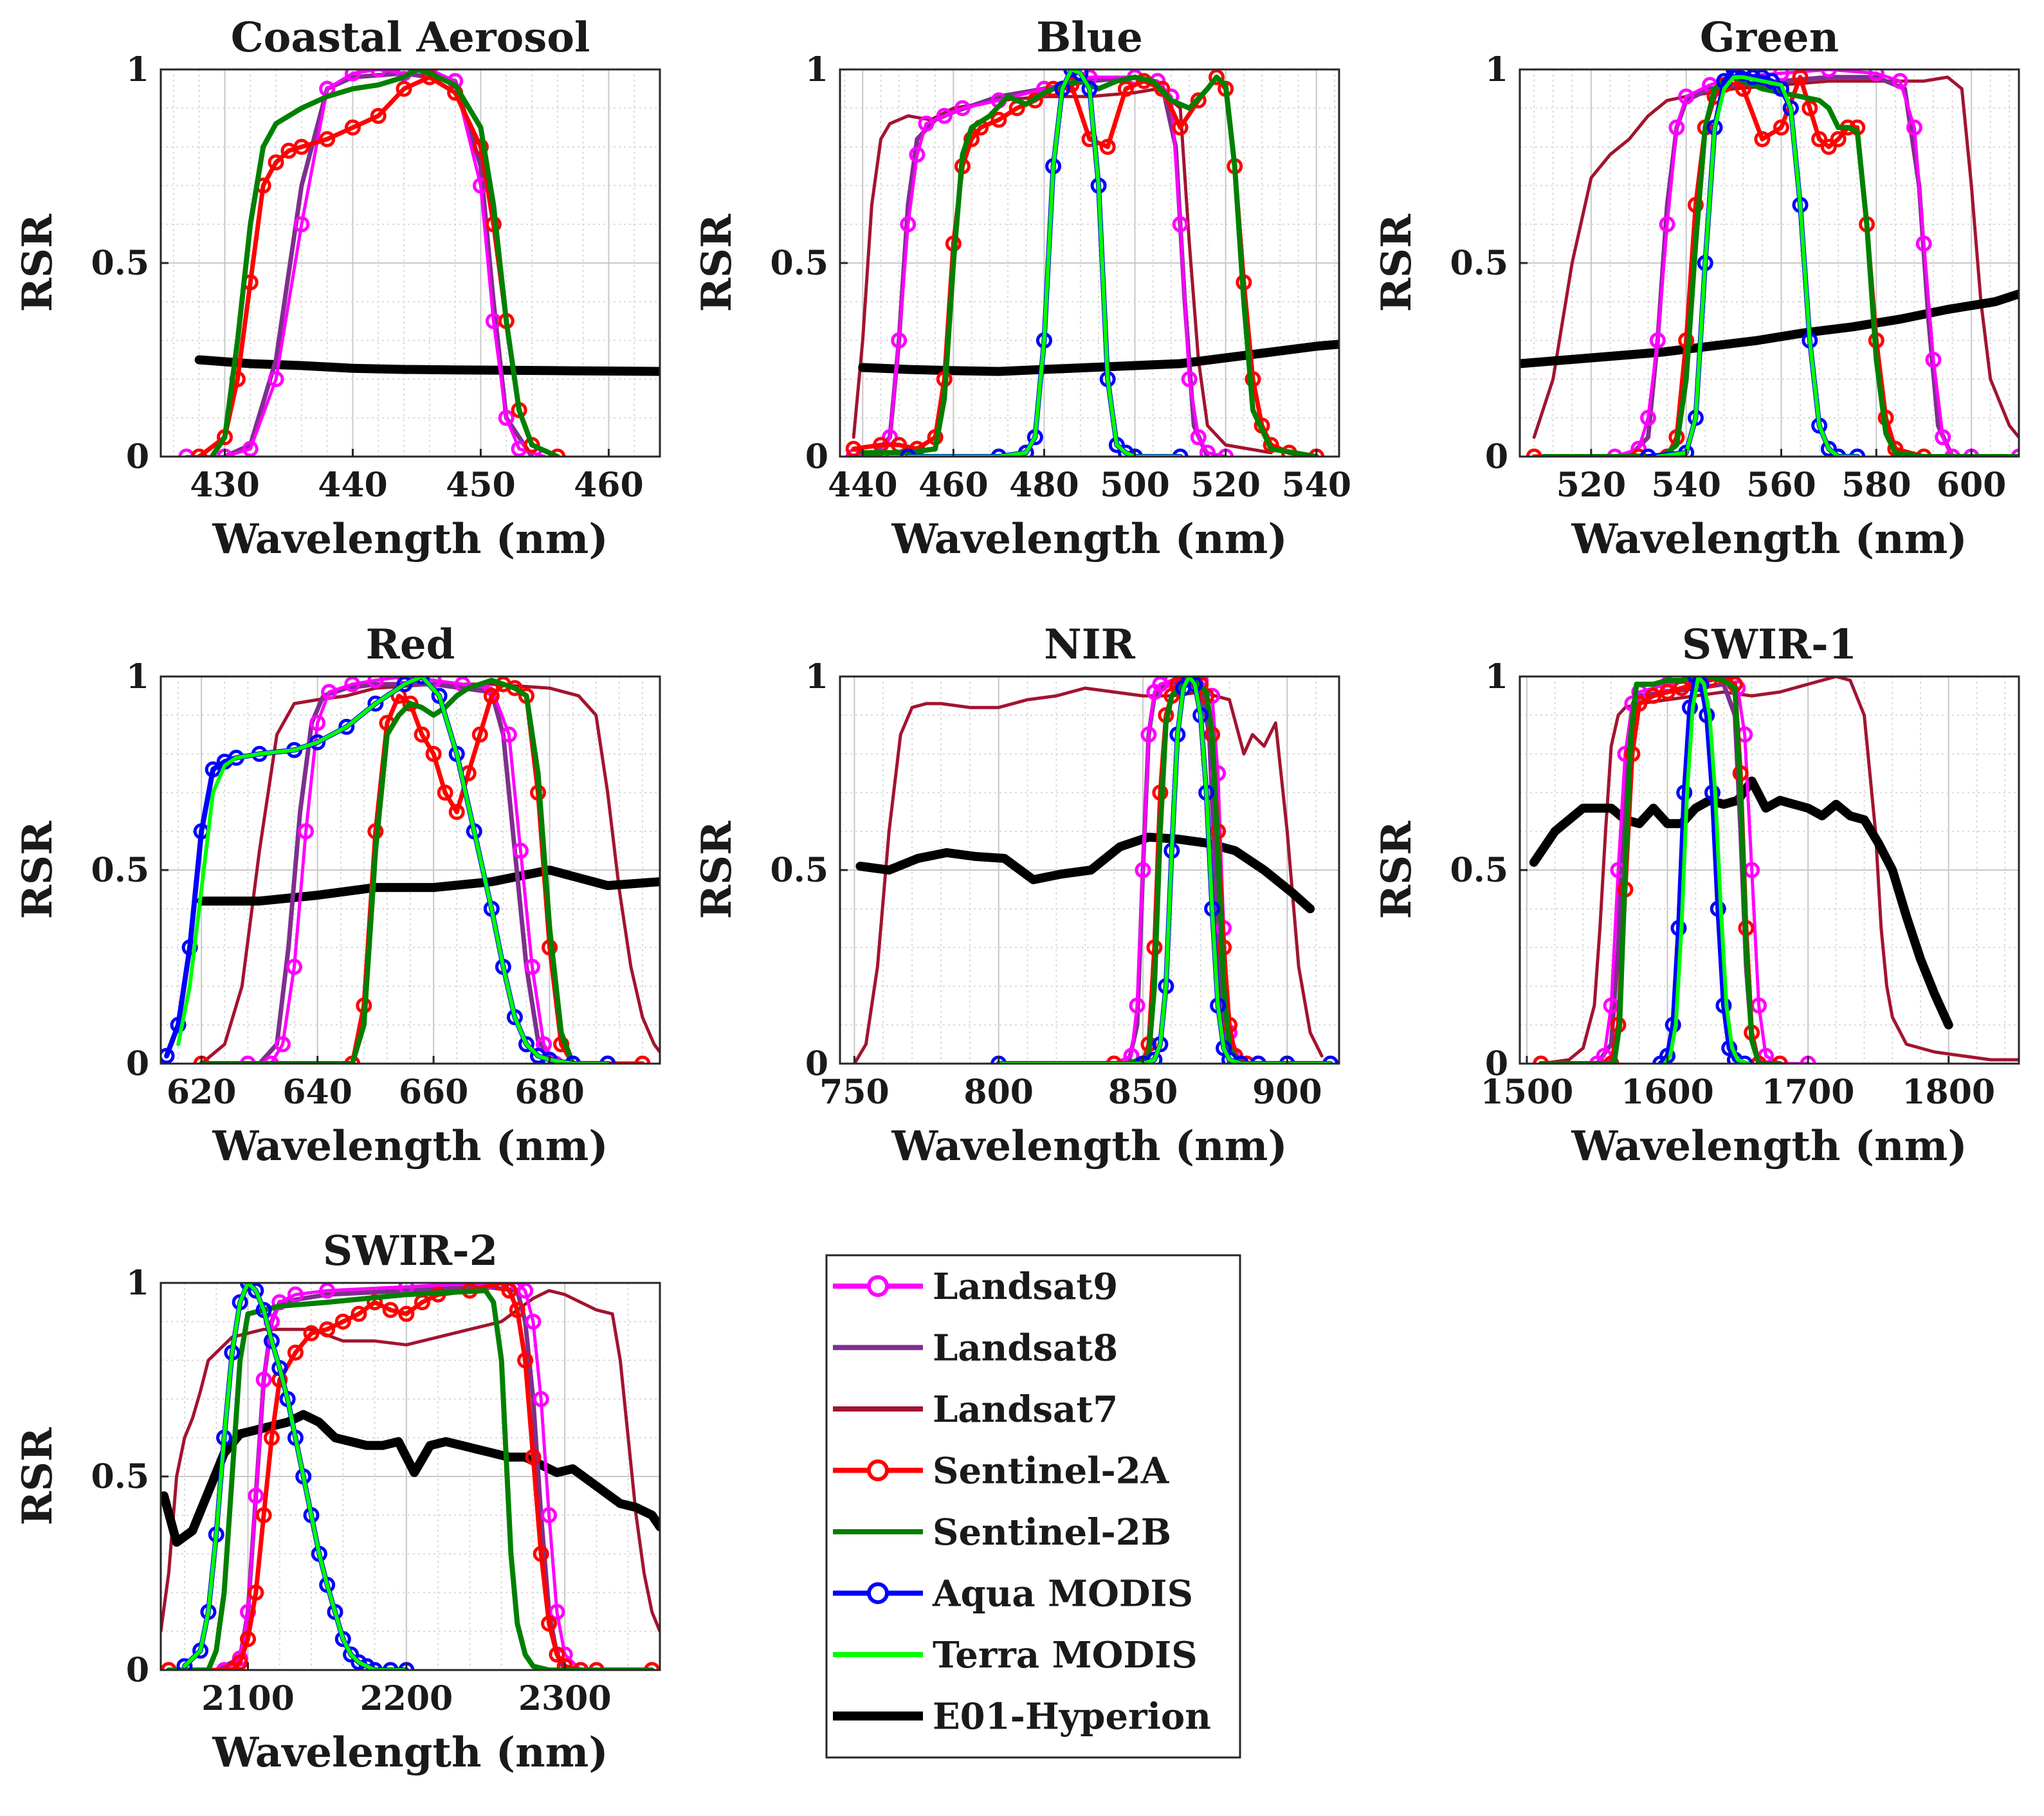 Image resolution: width=2044 pixels, height=1816 pixels. I want to click on chart-title: SWIR-2, so click(410, 1251).